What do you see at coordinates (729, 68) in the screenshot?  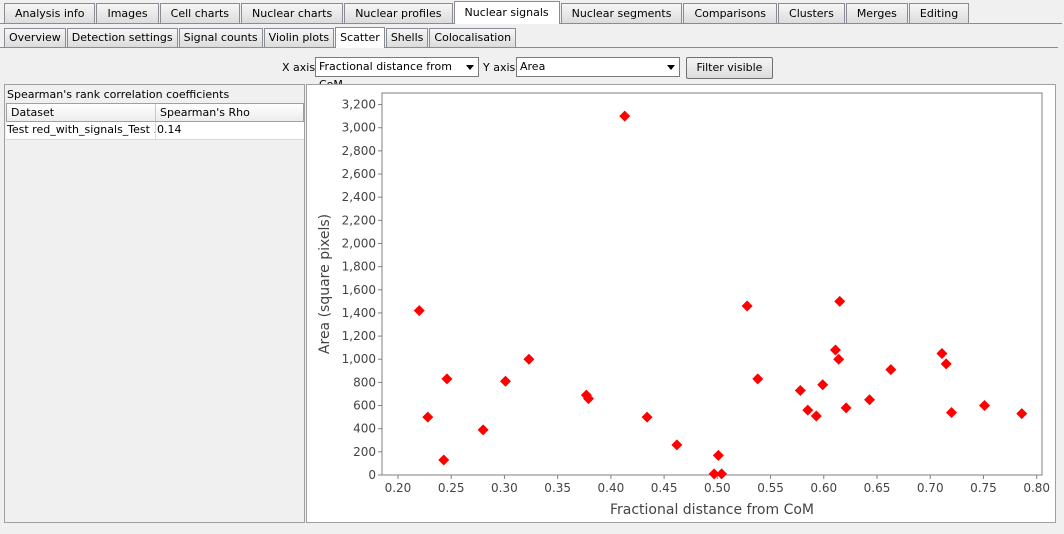 I see `filter-visible-button: Filter visible` at bounding box center [729, 68].